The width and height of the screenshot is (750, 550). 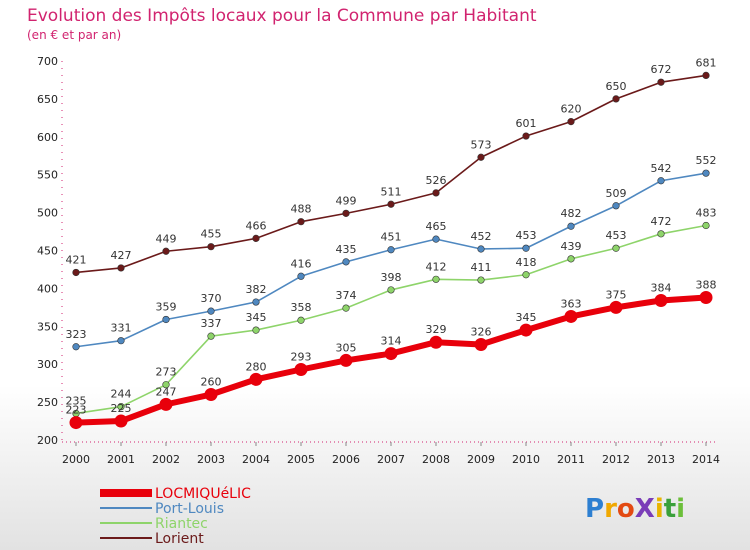 What do you see at coordinates (616, 193) in the screenshot?
I see `data-label: 509` at bounding box center [616, 193].